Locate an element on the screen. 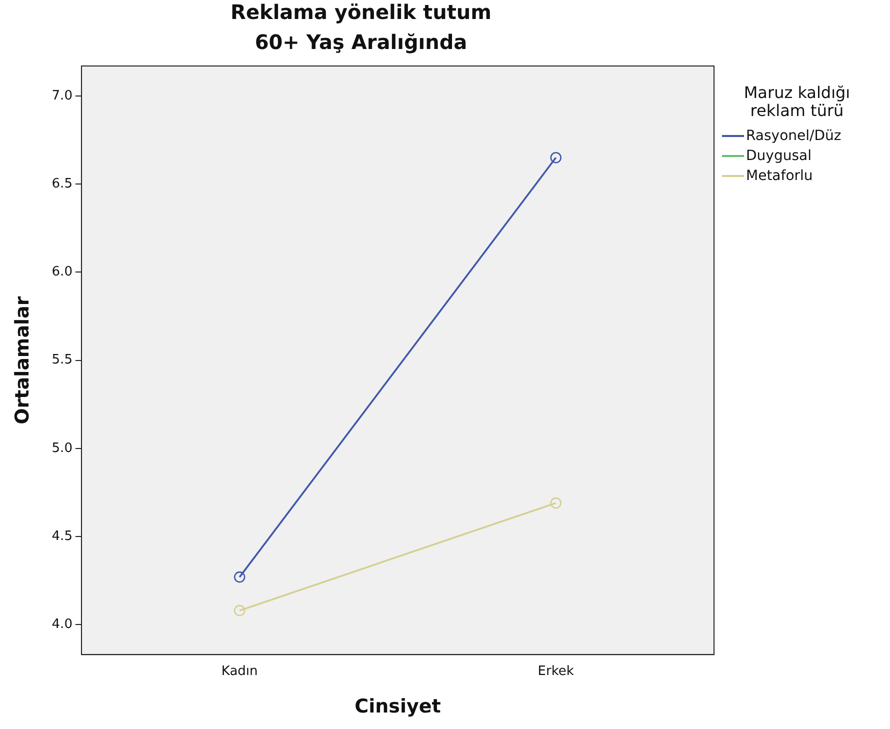  y-tick-label: 6.5 is located at coordinates (62, 184).